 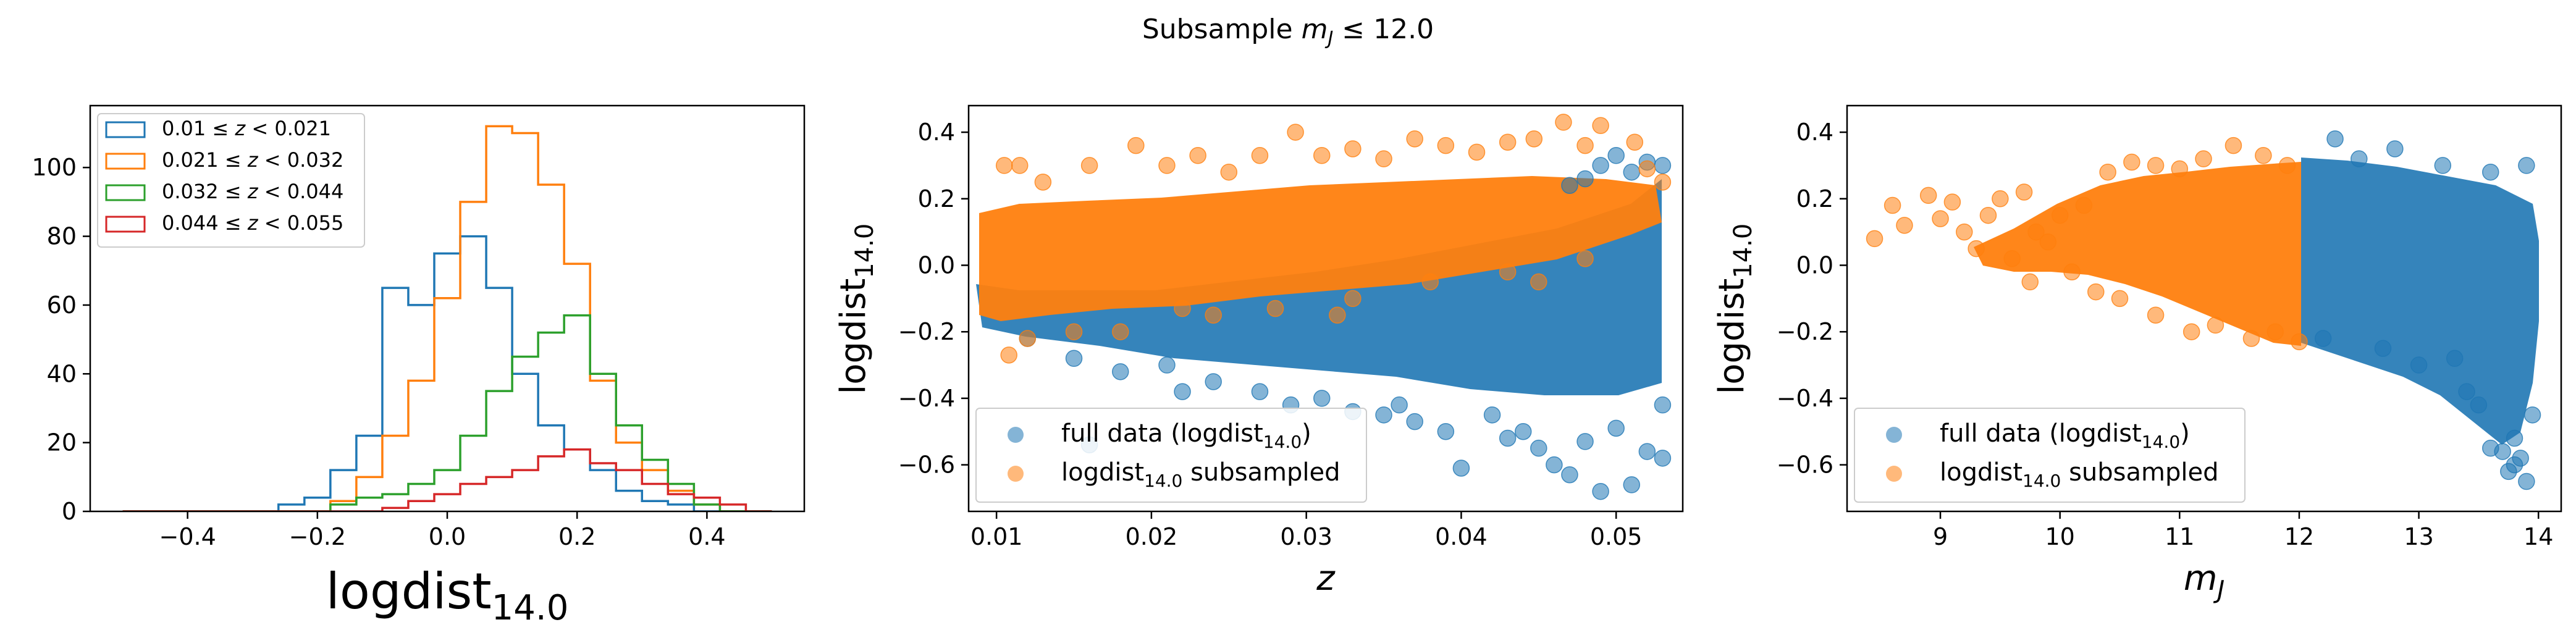 I want to click on y-tick-label: 20, so click(x=62, y=442).